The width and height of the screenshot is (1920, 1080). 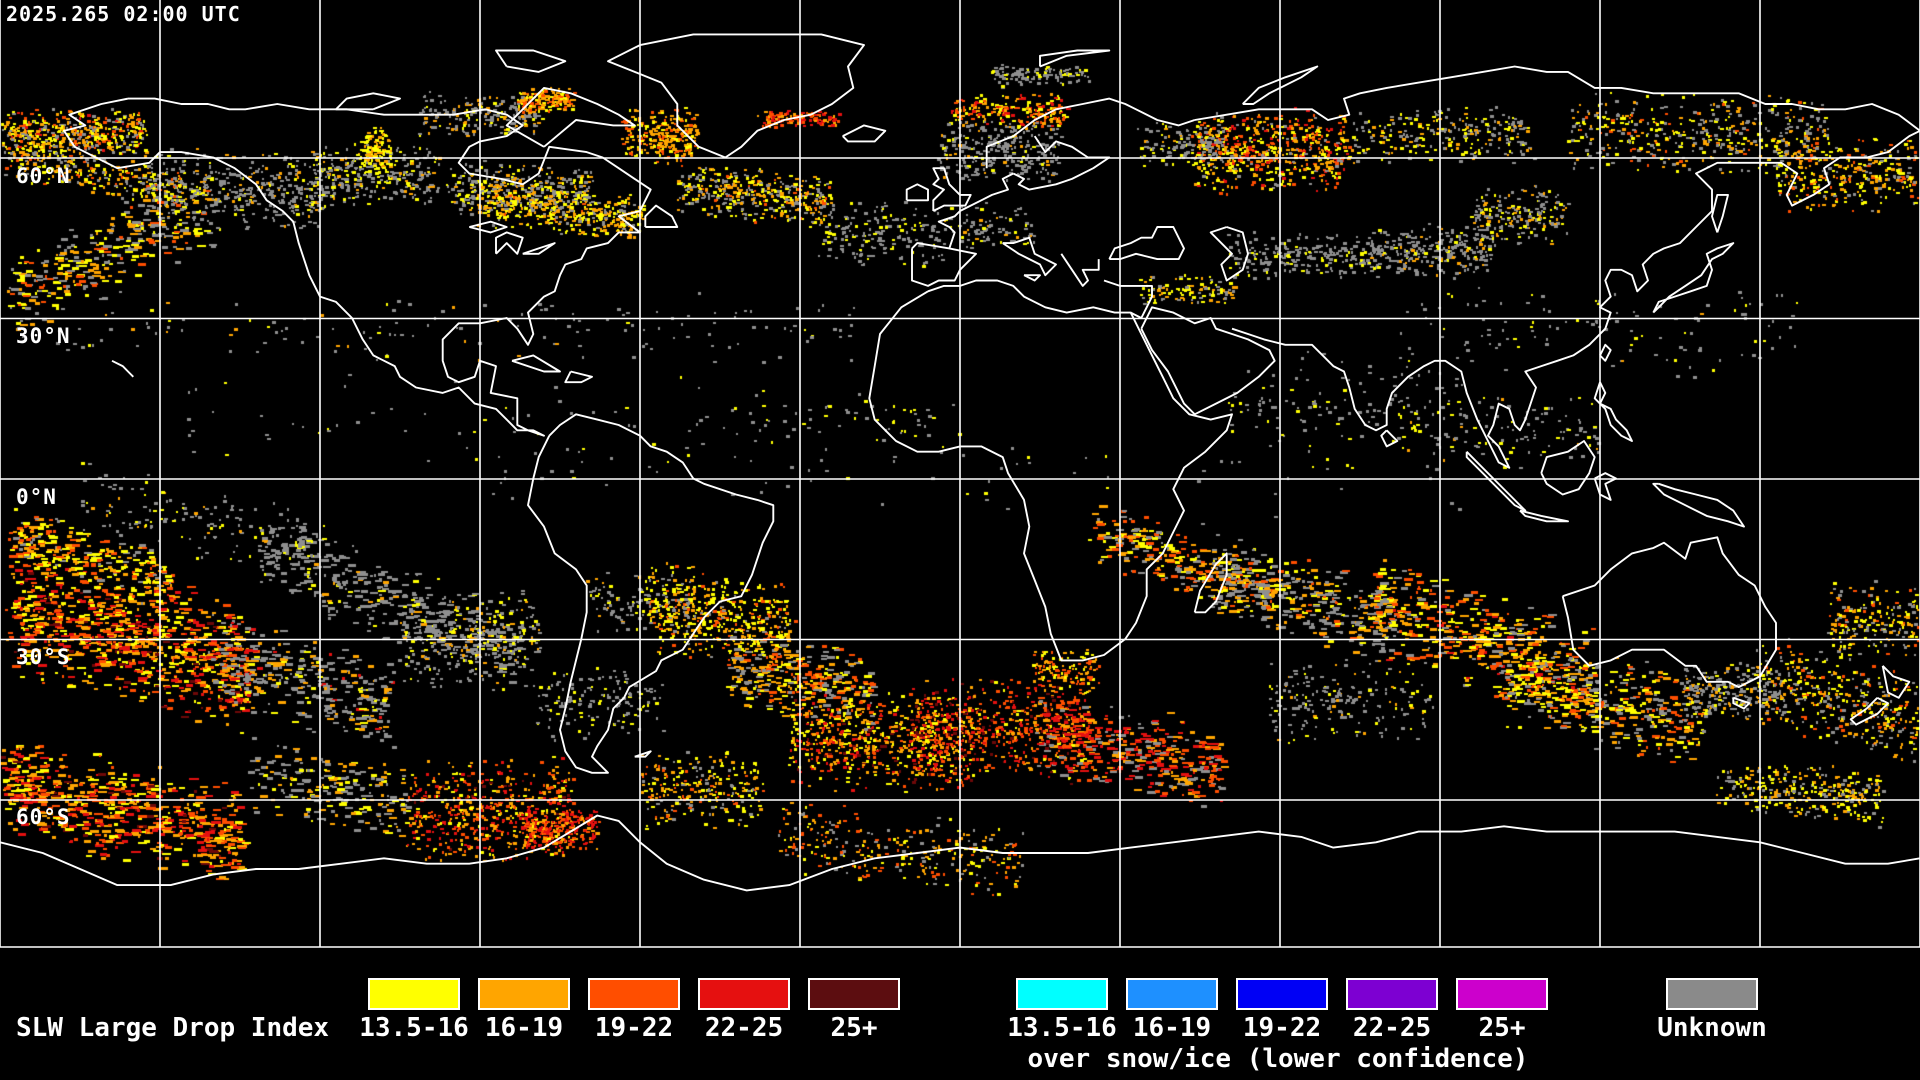 I want to click on timestamp-label: 2025.265 02:00 UTC, so click(x=123, y=14).